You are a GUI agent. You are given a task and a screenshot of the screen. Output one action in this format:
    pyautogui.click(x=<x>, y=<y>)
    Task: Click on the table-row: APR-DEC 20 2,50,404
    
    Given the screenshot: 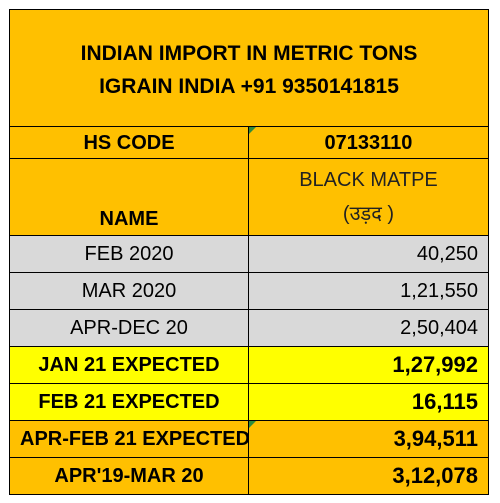 What is the action you would take?
    pyautogui.click(x=249, y=328)
    